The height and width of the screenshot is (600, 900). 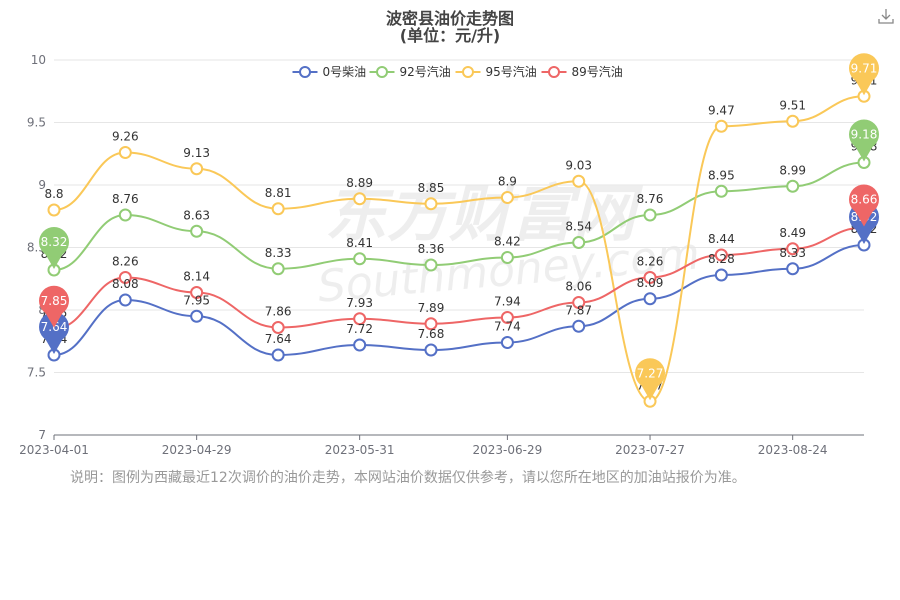 I want to click on watermark-text: 东方财富网, so click(x=484, y=213).